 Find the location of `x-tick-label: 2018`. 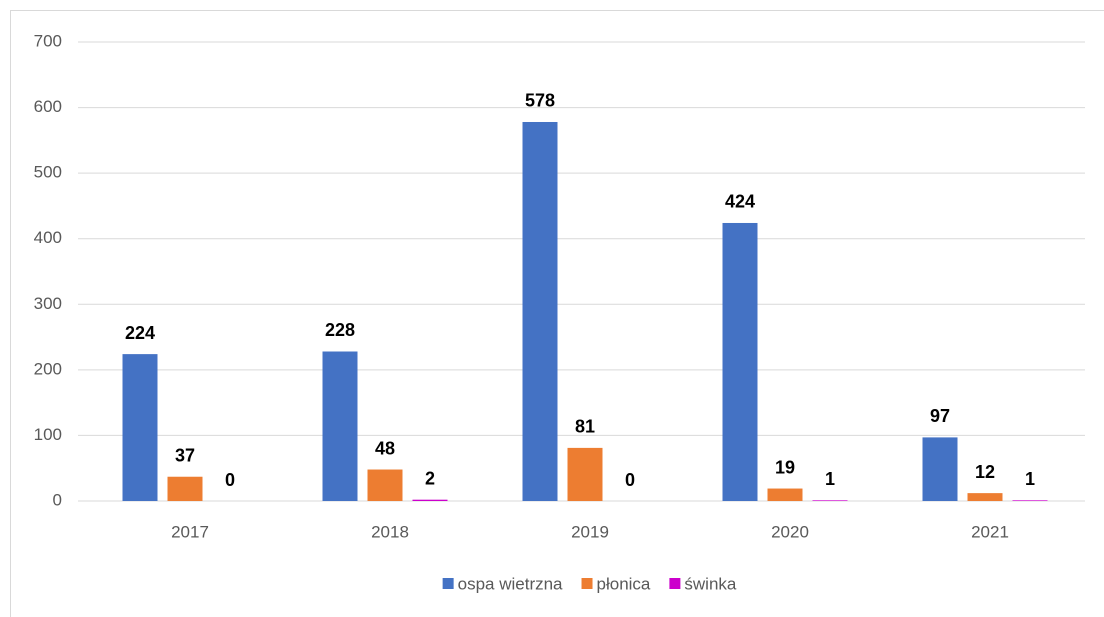

x-tick-label: 2018 is located at coordinates (390, 531).